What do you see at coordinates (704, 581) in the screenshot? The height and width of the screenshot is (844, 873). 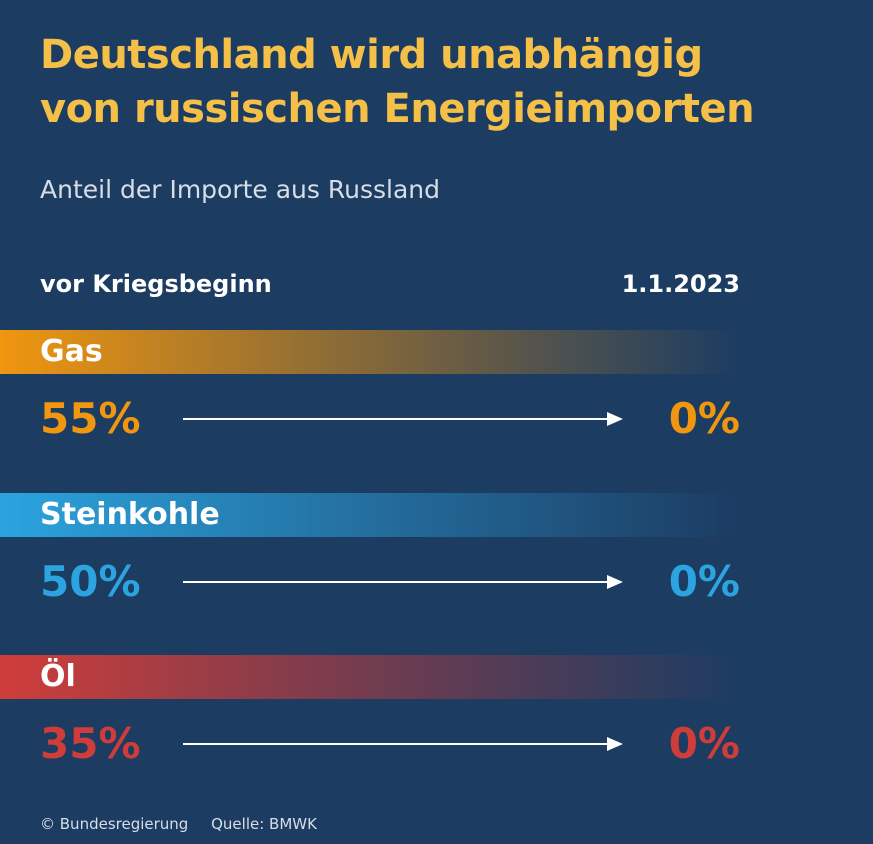 I see `value-after-steinkohle: 0%` at bounding box center [704, 581].